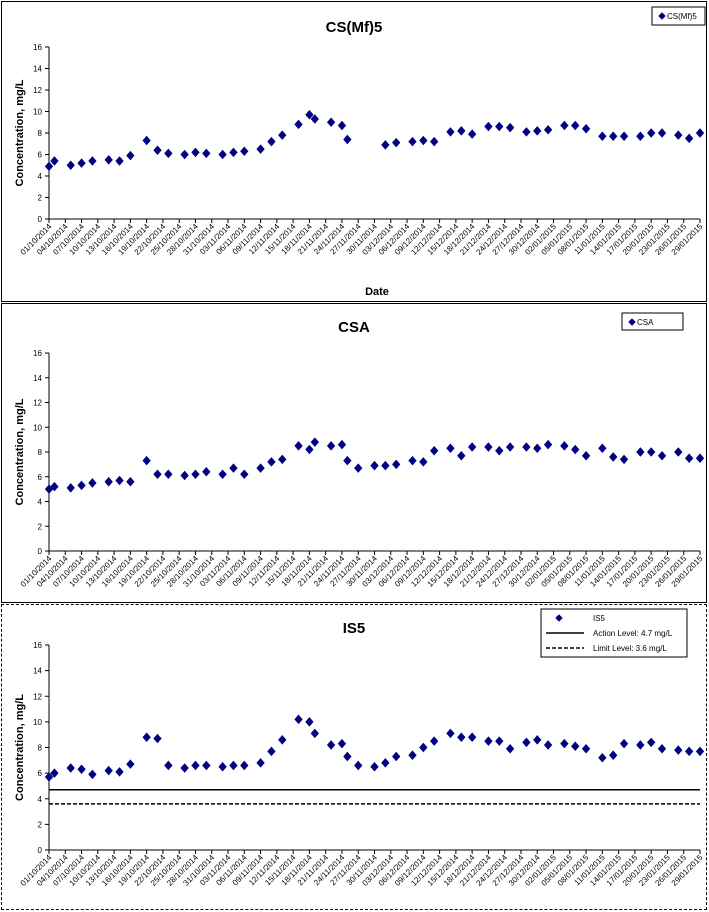  Describe the element at coordinates (633, 633) in the screenshot. I see `legend-label: Action Level: 4.7 mg/L` at that location.